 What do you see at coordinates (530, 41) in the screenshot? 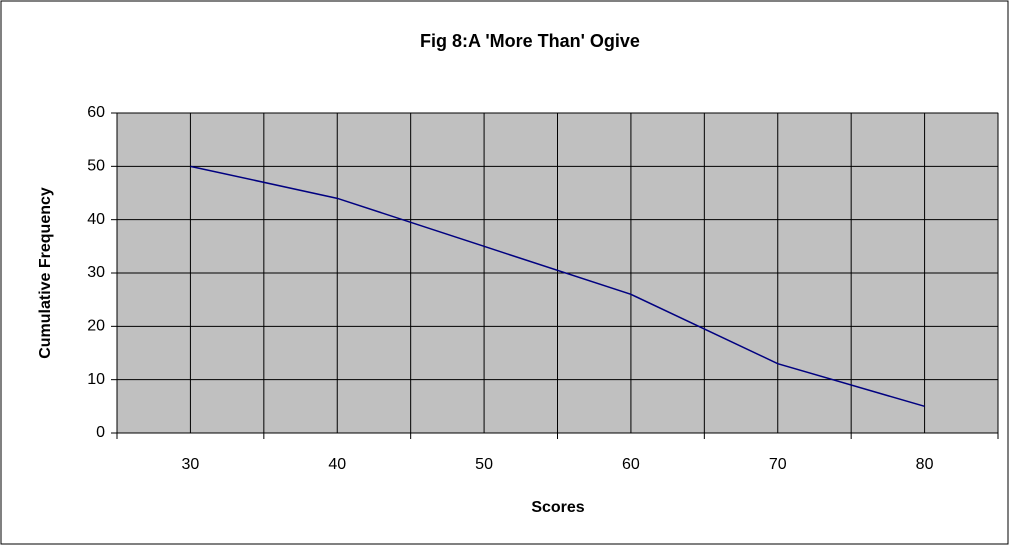
I see `chart-title: Fig 8:A 'More Than' Ogive` at bounding box center [530, 41].